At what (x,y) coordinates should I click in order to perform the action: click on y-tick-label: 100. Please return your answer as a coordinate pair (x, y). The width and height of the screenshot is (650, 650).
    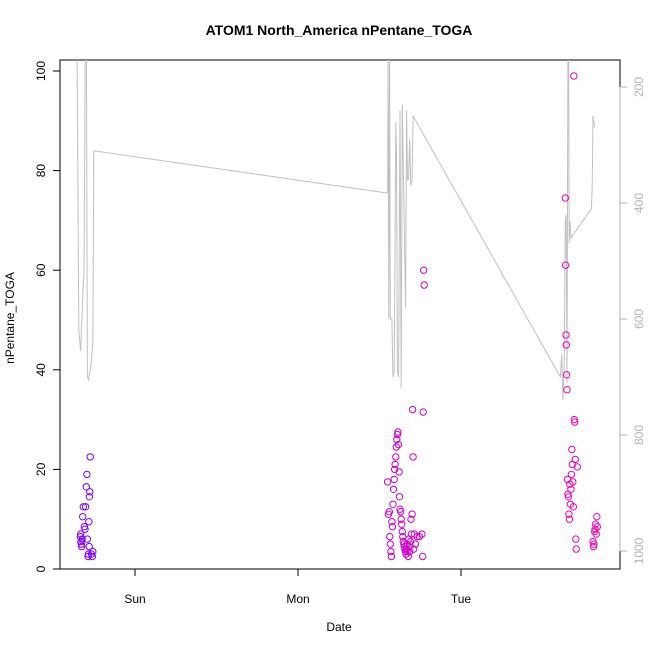
    Looking at the image, I should click on (41, 71).